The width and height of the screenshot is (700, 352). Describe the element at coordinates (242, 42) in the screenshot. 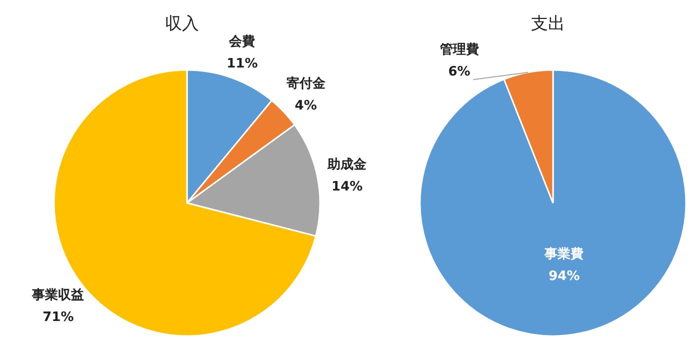

I see `slice-label: 会費` at that location.